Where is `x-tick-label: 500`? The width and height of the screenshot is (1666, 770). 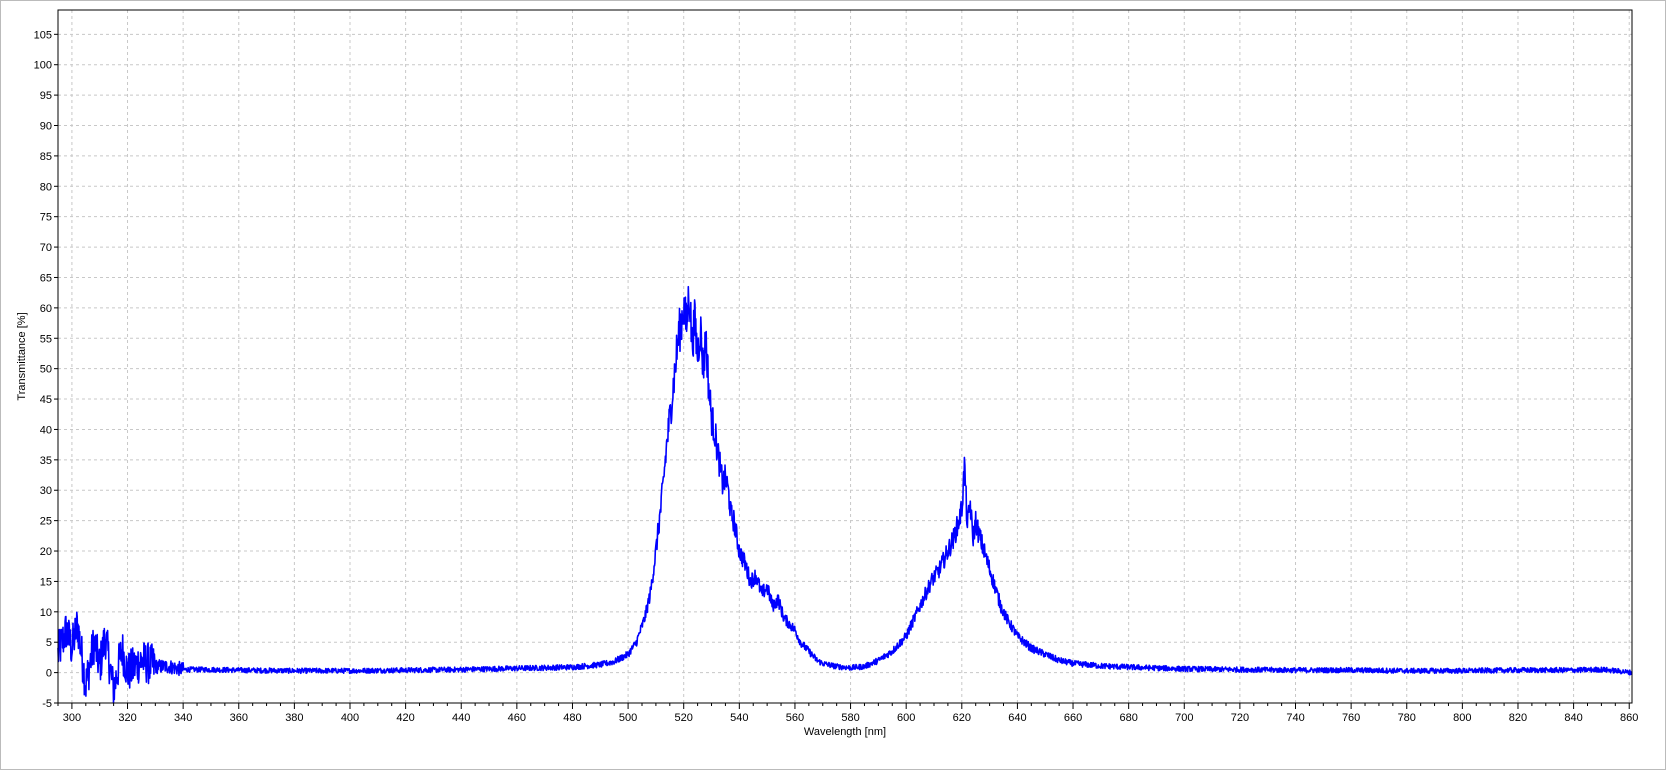 x-tick-label: 500 is located at coordinates (628, 718).